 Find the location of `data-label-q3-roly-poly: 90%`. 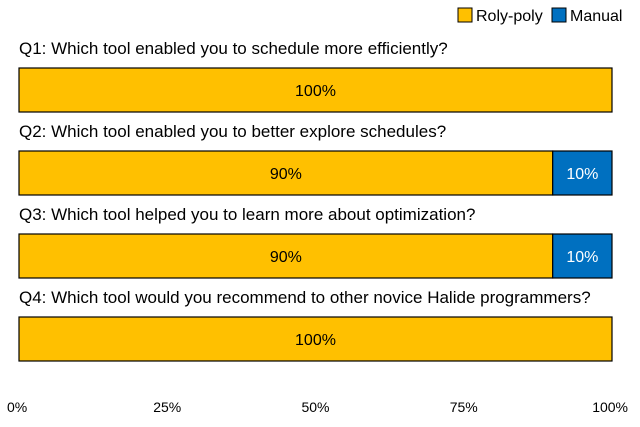

data-label-q3-roly-poly: 90% is located at coordinates (286, 257).